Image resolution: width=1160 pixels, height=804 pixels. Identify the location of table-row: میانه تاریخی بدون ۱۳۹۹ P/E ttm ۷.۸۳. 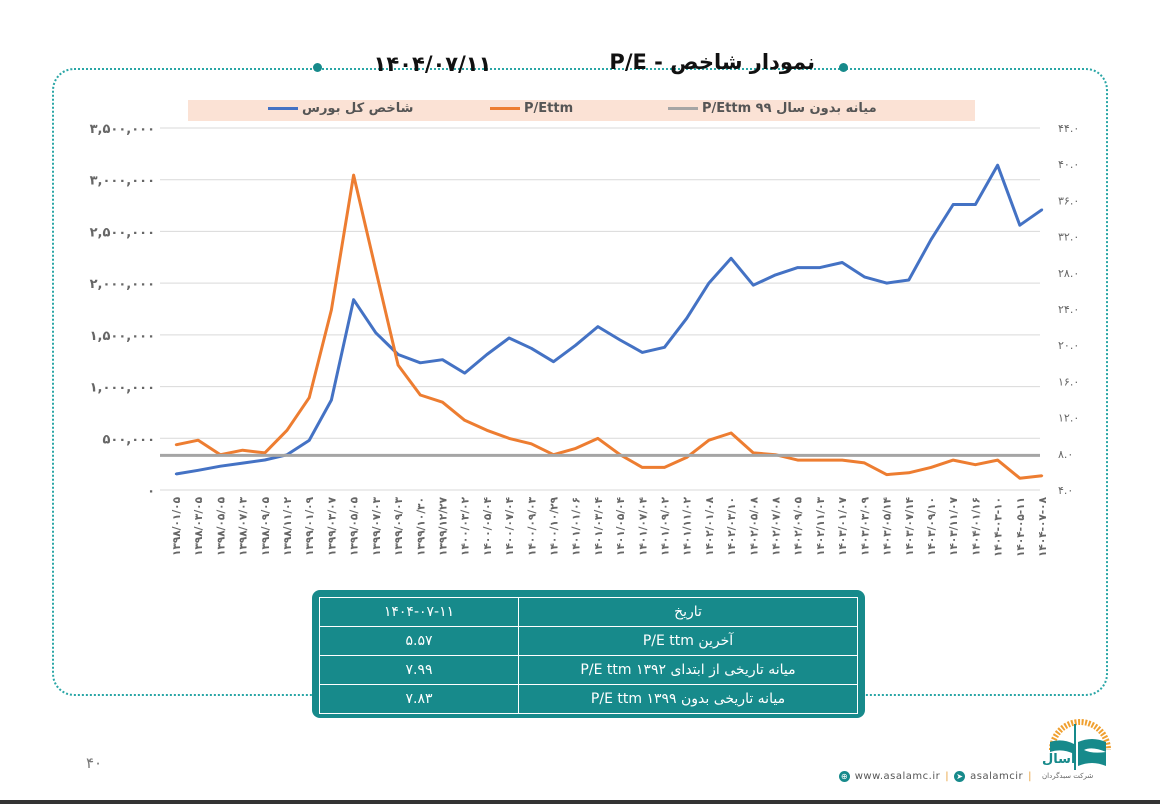
(588, 699).